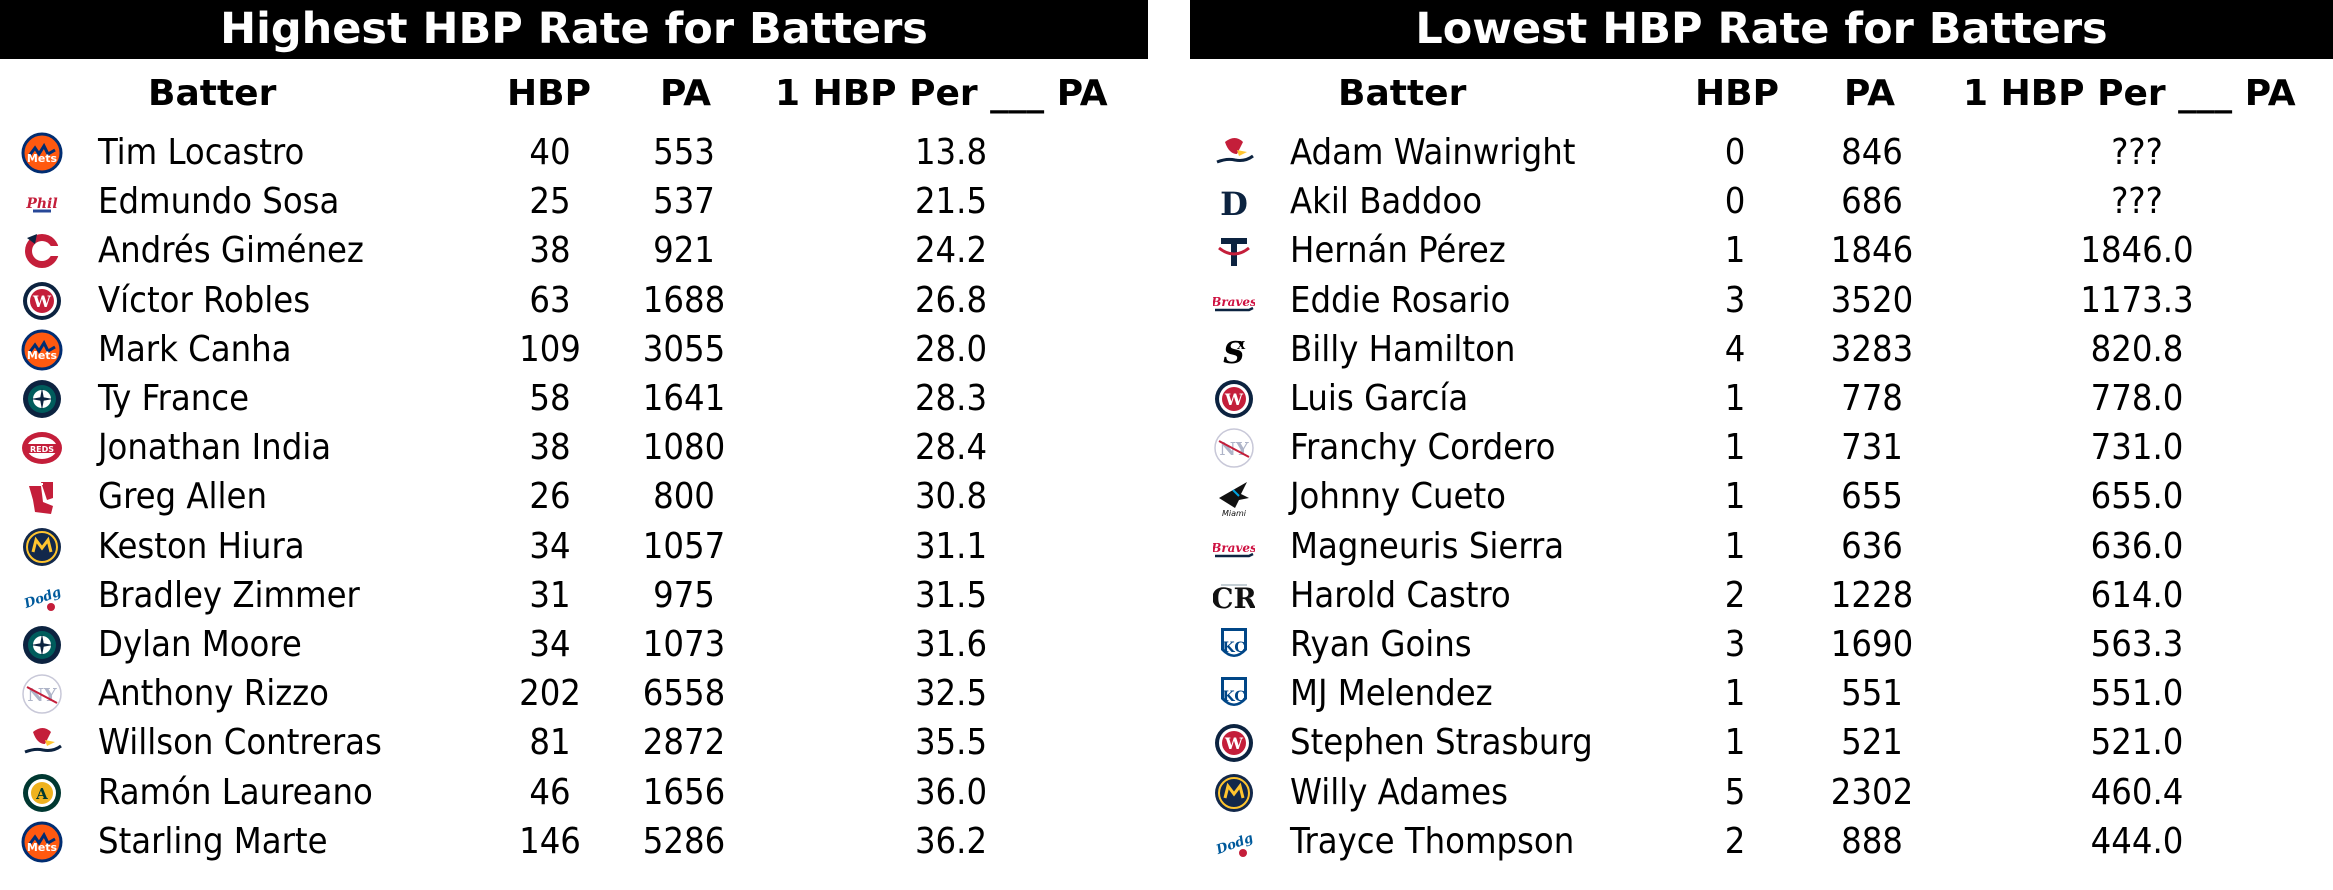  What do you see at coordinates (1234, 596) in the screenshot?
I see `rockies-icon: CR` at bounding box center [1234, 596].